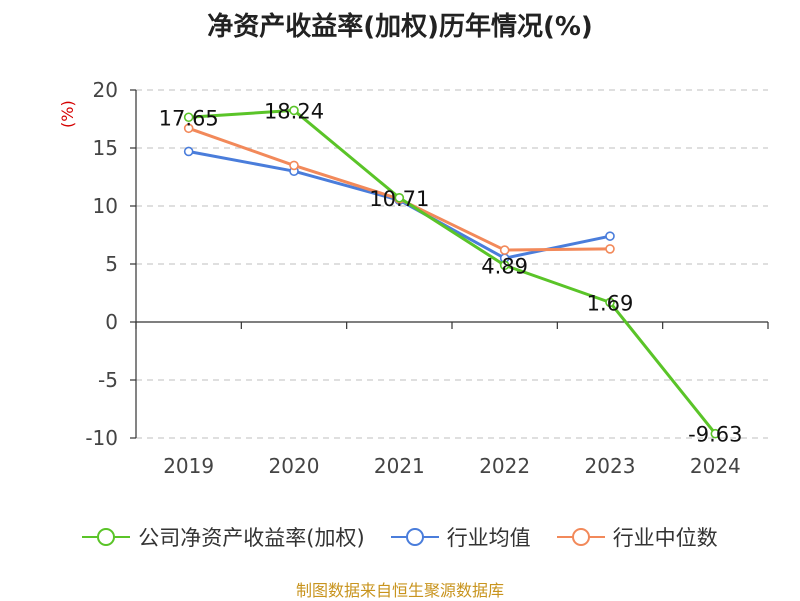 The height and width of the screenshot is (601, 800). What do you see at coordinates (105, 90) in the screenshot?
I see `y-tick-label: 20` at bounding box center [105, 90].